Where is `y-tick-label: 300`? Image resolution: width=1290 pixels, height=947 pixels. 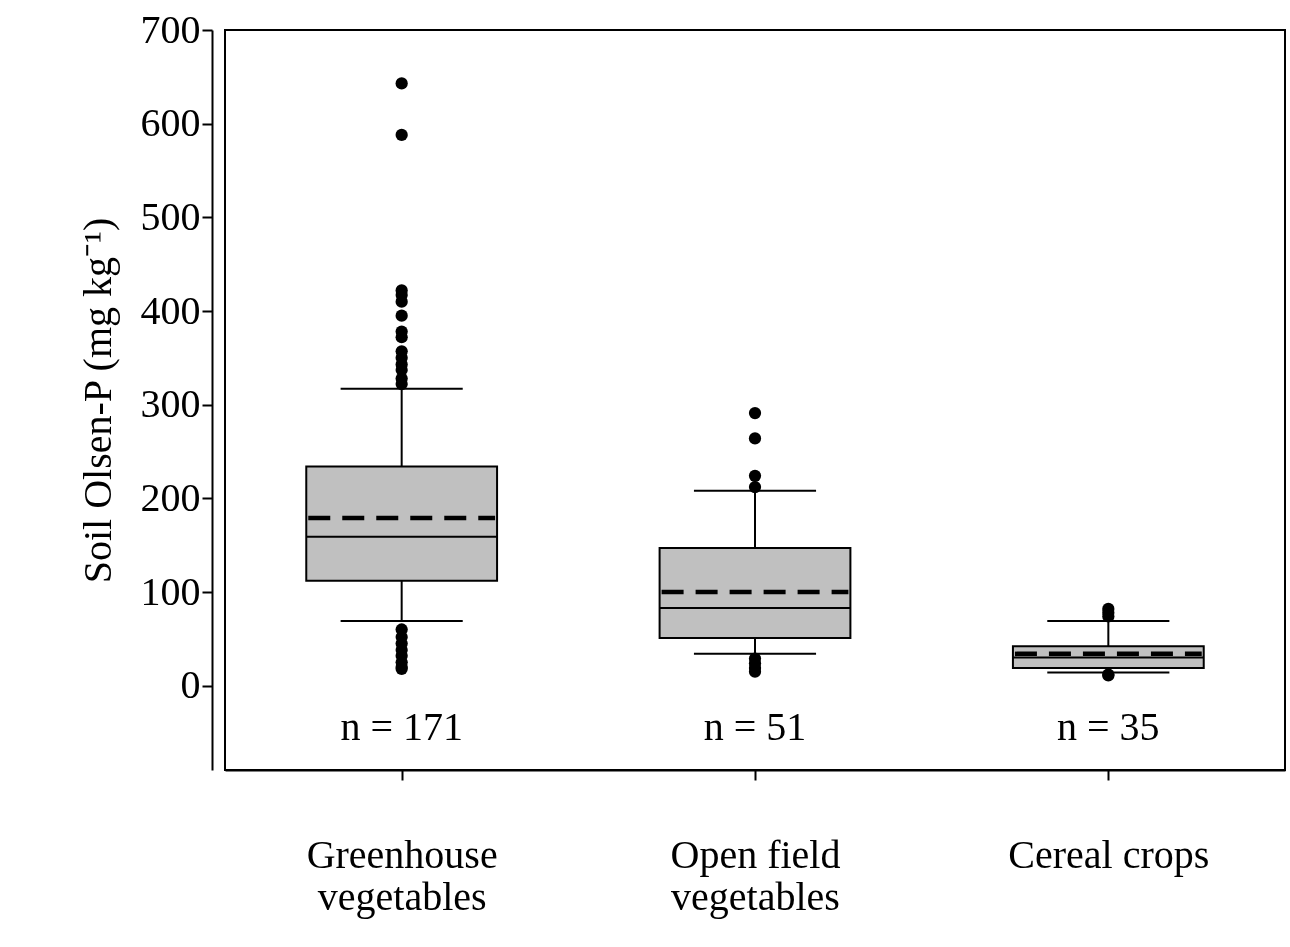 y-tick-label: 300 is located at coordinates (170, 404).